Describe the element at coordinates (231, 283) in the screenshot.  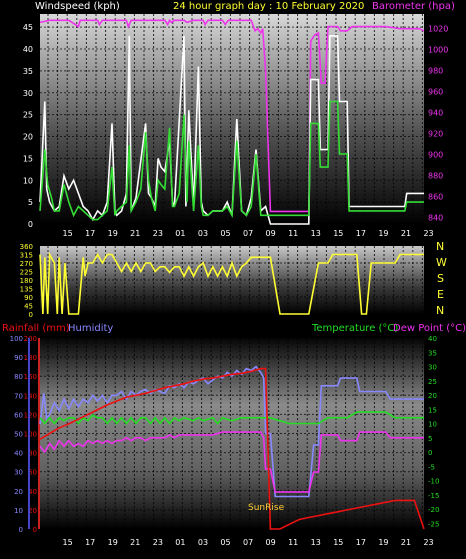
I see `direction-series-line` at that location.